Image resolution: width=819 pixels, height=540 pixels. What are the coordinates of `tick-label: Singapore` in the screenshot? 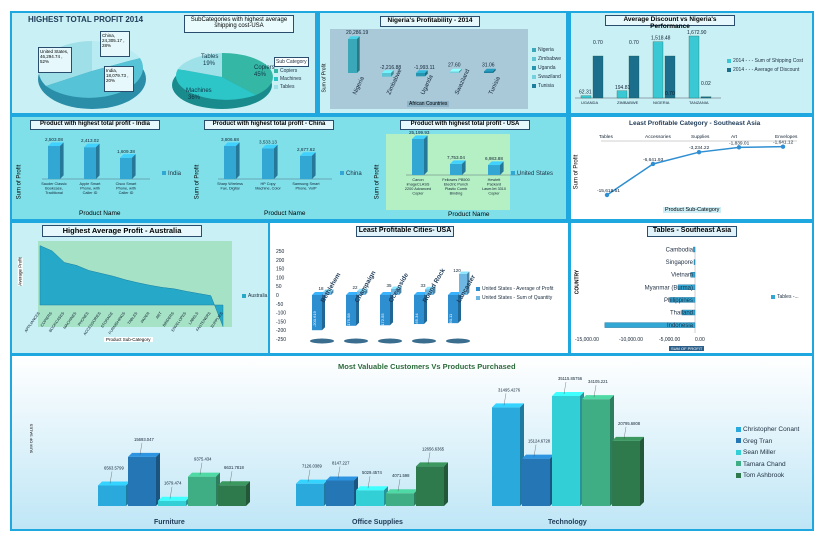 It's located at (680, 263).